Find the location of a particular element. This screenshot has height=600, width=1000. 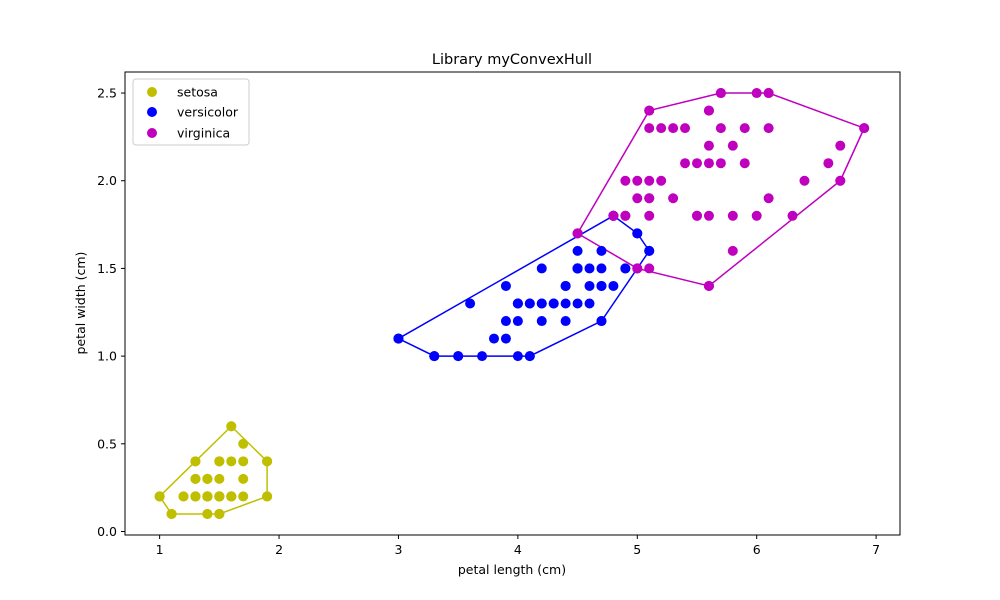

x-tick-label: 6 is located at coordinates (757, 549).